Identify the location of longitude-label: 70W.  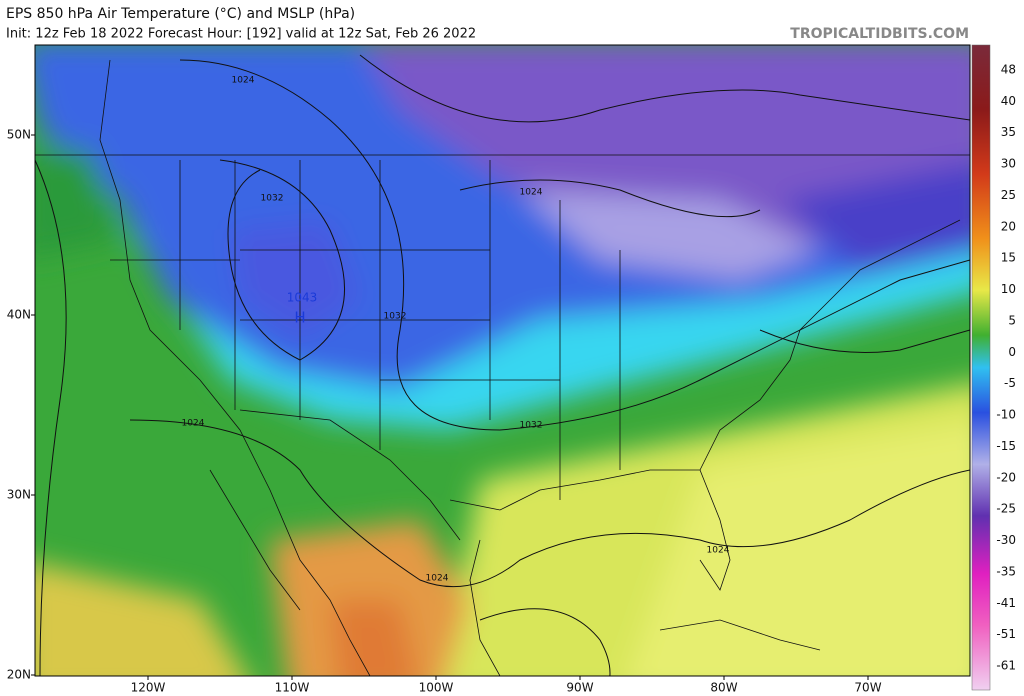
(867, 688).